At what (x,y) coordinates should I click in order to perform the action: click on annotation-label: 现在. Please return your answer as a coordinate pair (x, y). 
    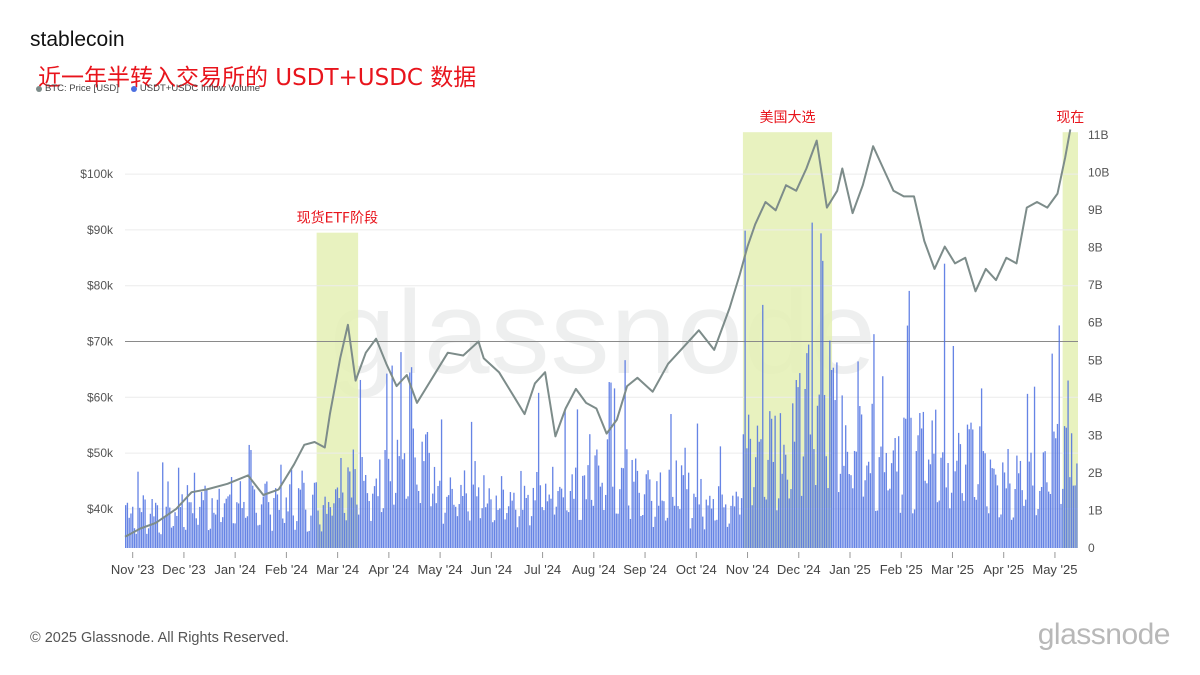
    Looking at the image, I should click on (1070, 118).